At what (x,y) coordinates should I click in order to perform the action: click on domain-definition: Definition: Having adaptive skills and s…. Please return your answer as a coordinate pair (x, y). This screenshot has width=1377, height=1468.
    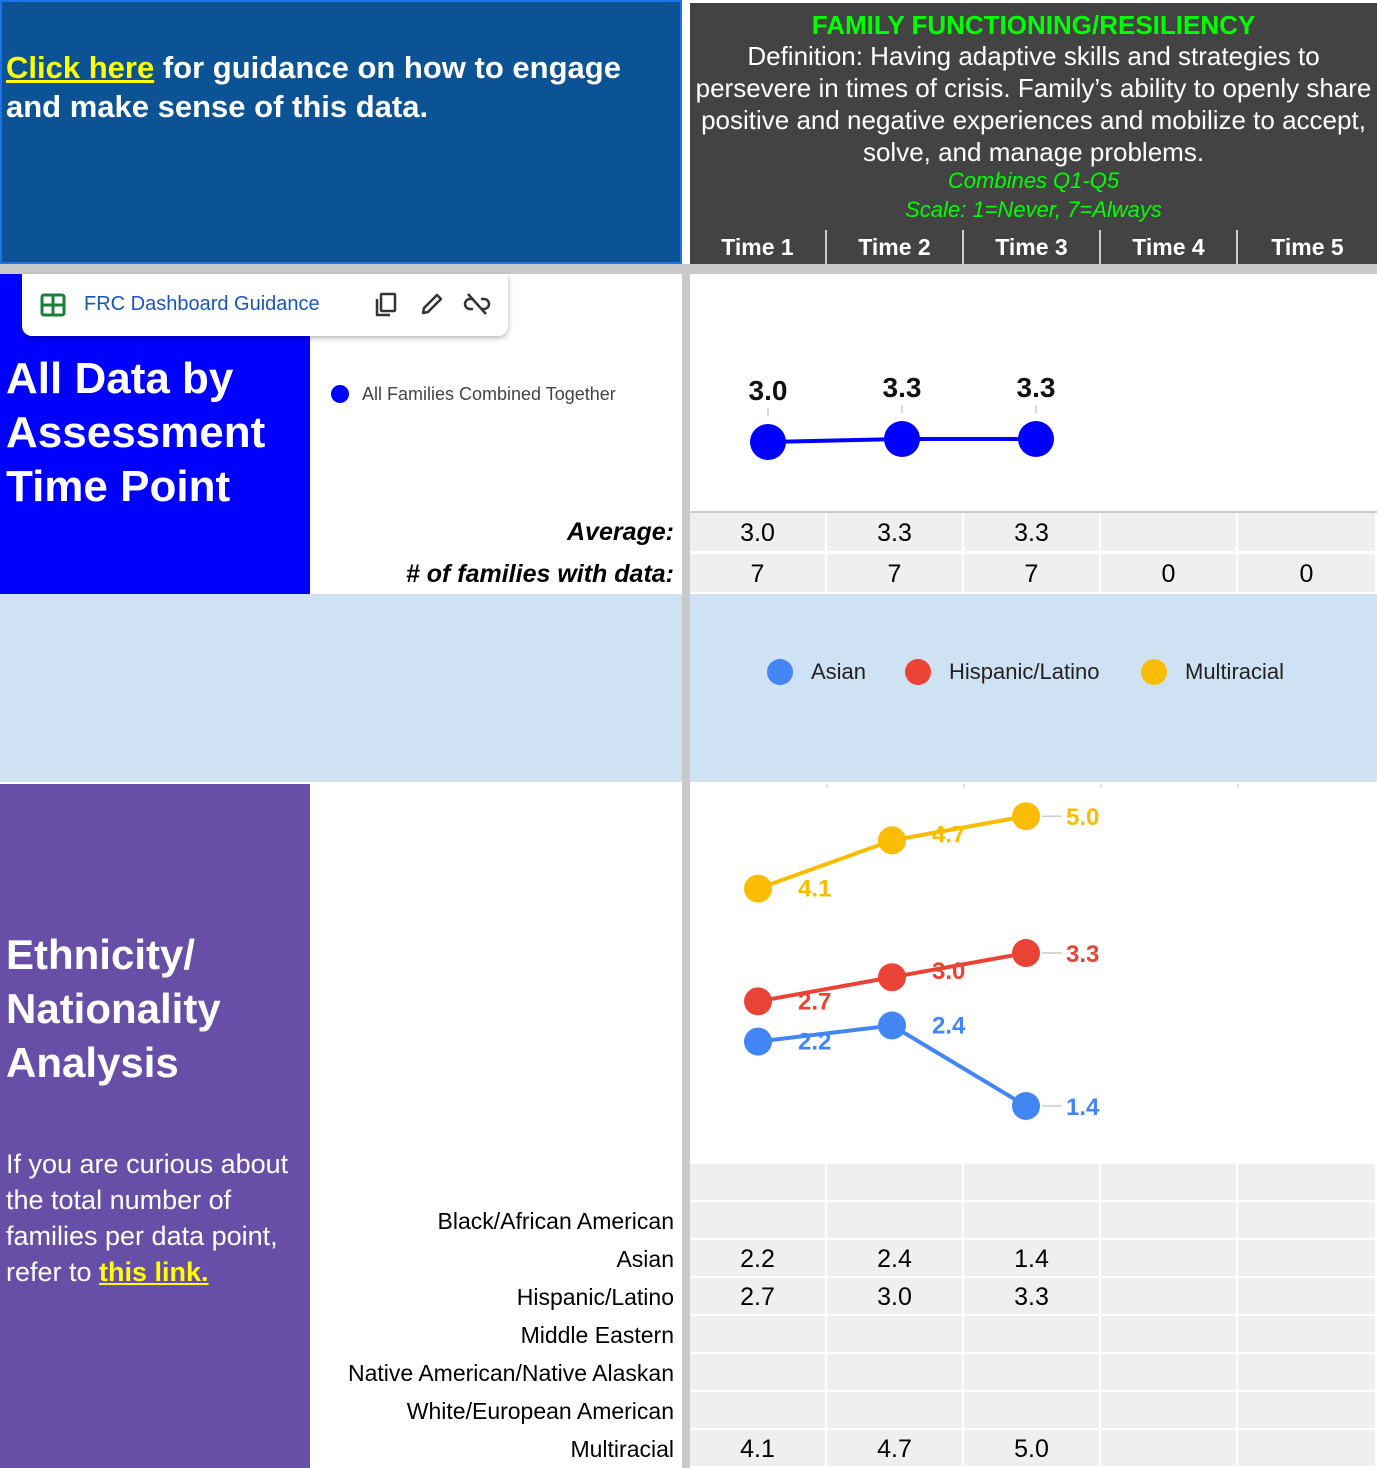
    Looking at the image, I should click on (1033, 104).